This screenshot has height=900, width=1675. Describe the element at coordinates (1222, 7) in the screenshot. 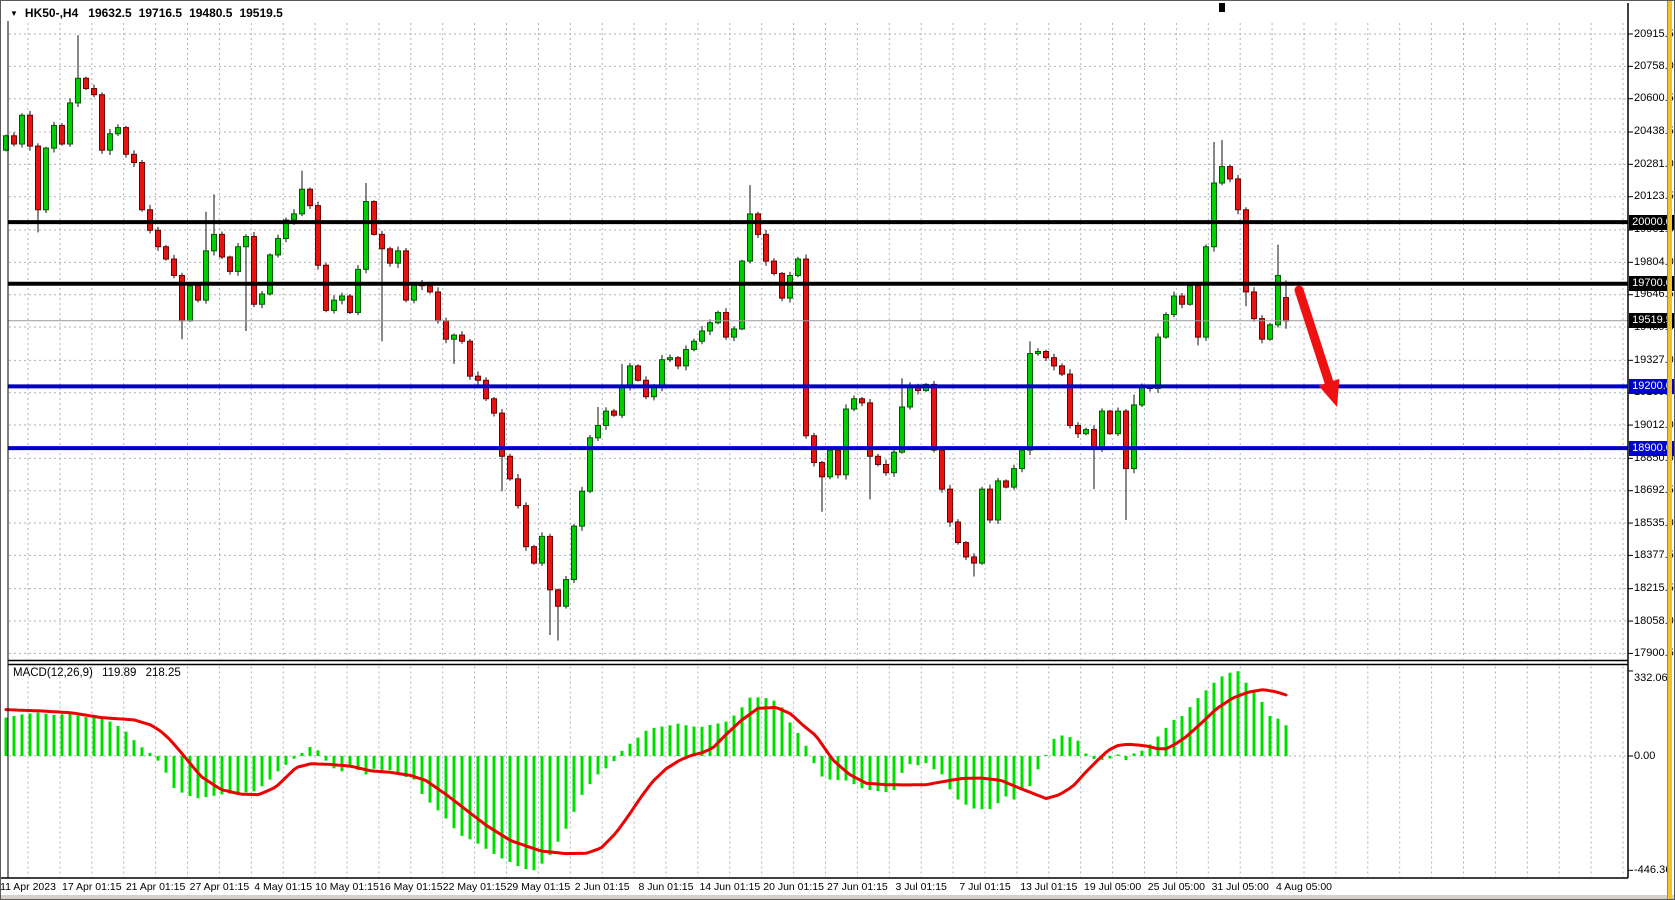

I see `chart-shift-marker` at that location.